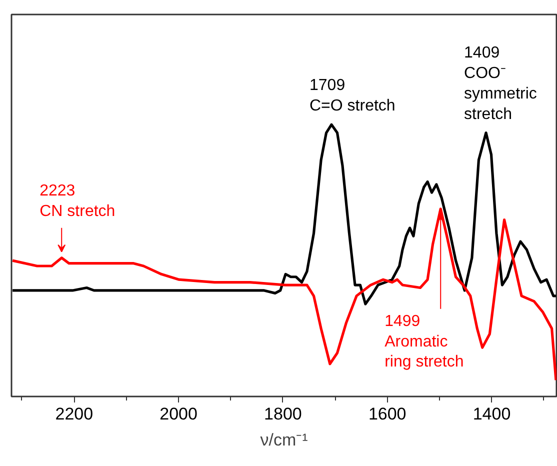 The width and height of the screenshot is (557, 466). I want to click on x-tick-label: 1400, so click(491, 414).